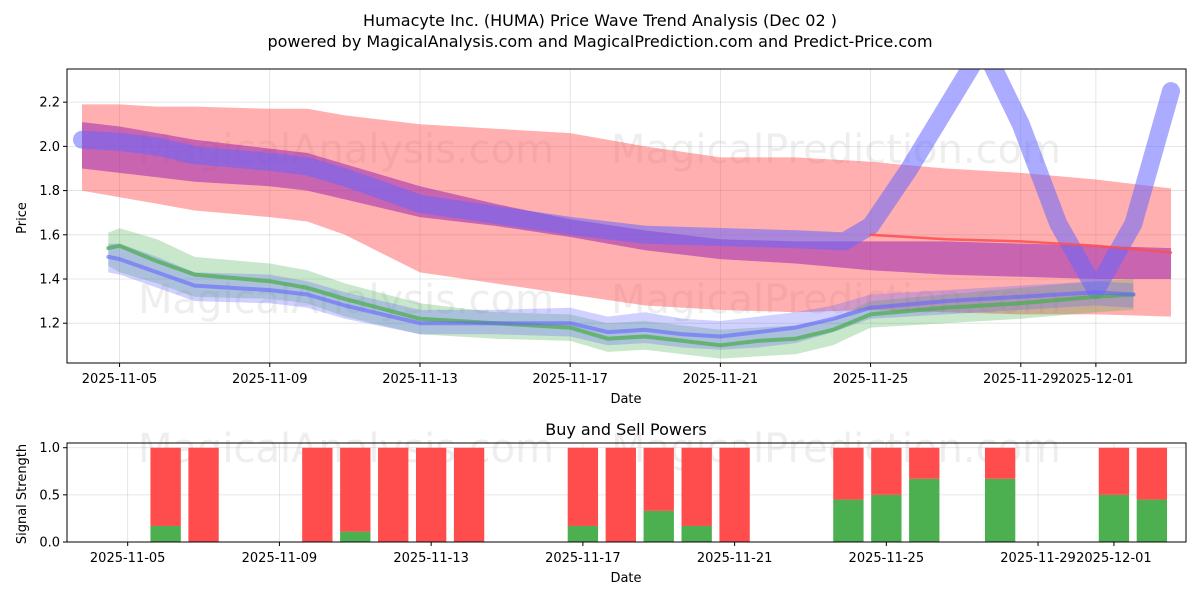 This screenshot has height=600, width=1200. I want to click on price-xtick-label-0: 2025-11-05, so click(120, 379).